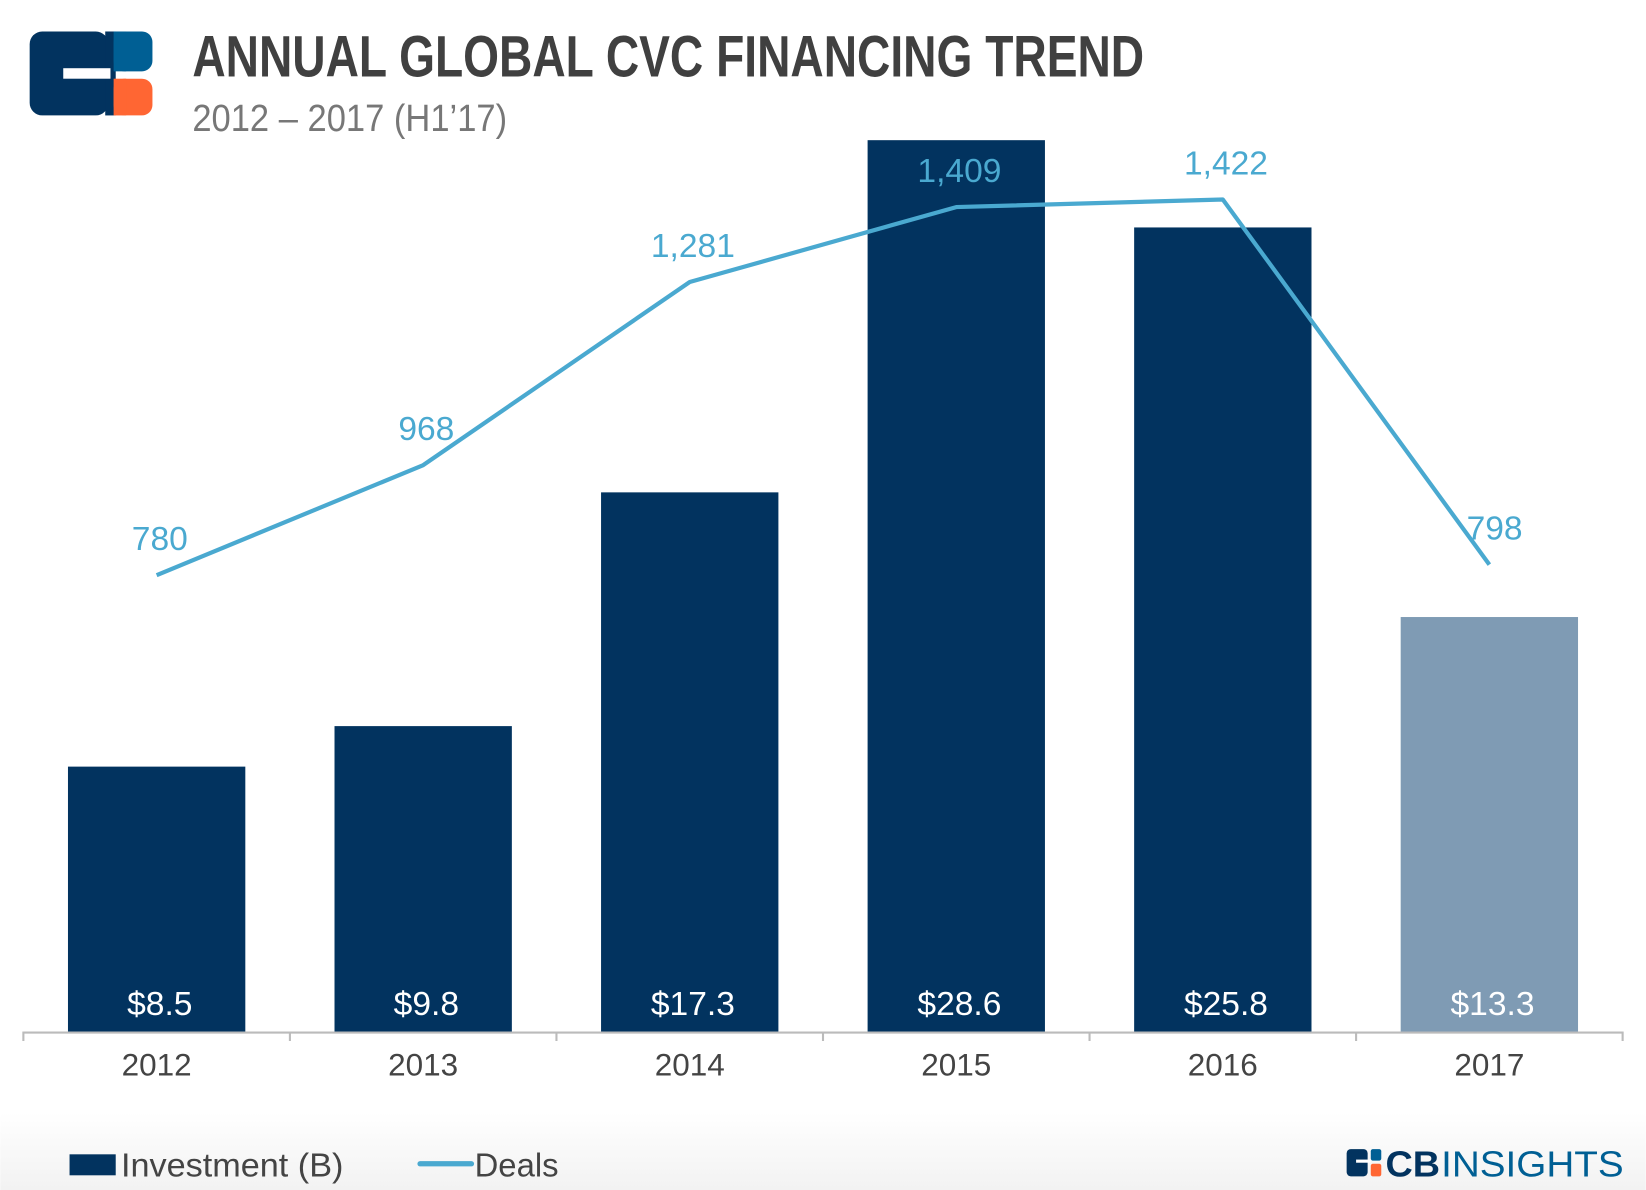  I want to click on chart-subtitle: 2012 – 2017 (H1’17), so click(349, 119).